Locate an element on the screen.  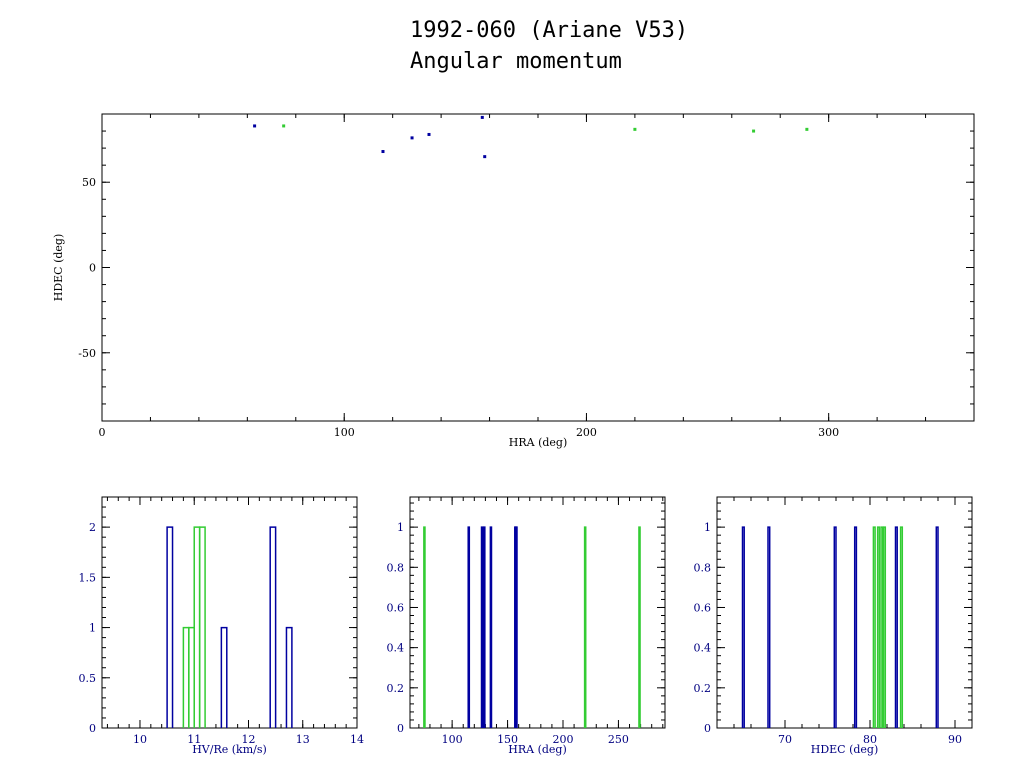
chart-title: 1992-060 (Ariane V53) is located at coordinates (549, 30).